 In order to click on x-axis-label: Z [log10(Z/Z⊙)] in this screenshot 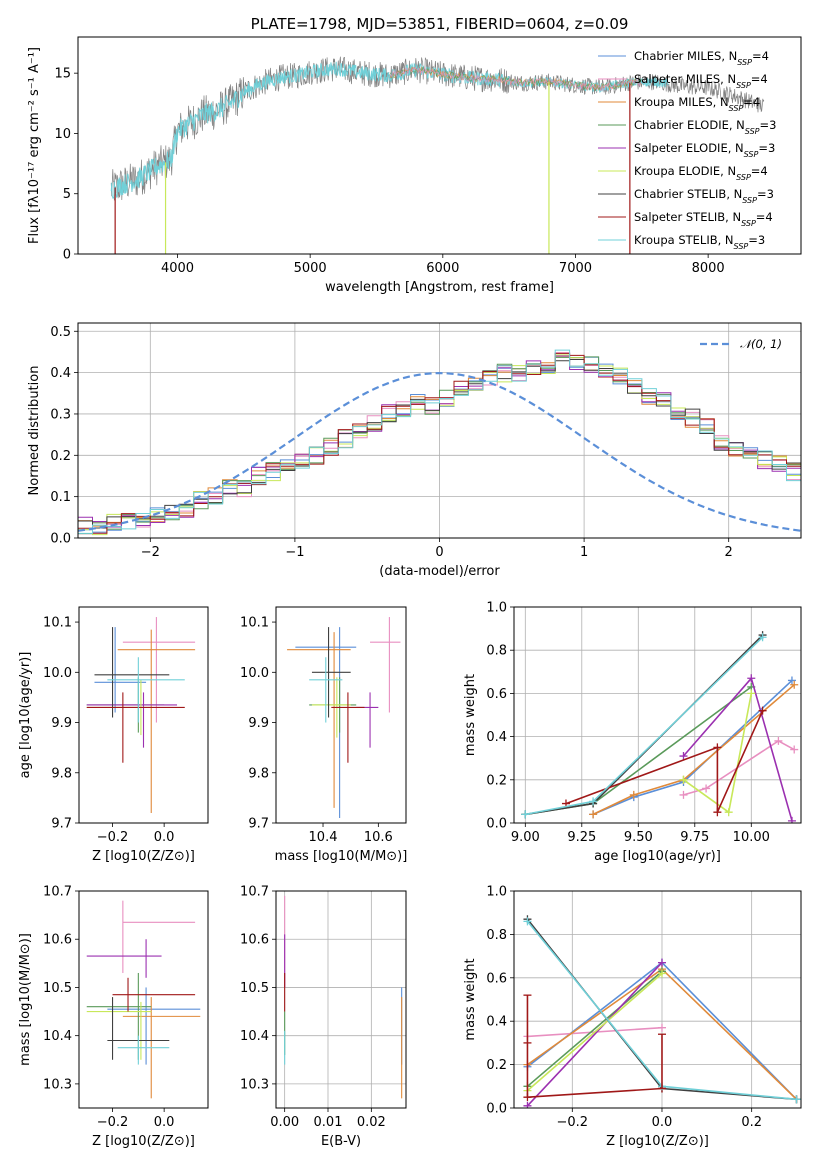, I will do `click(143, 856)`.